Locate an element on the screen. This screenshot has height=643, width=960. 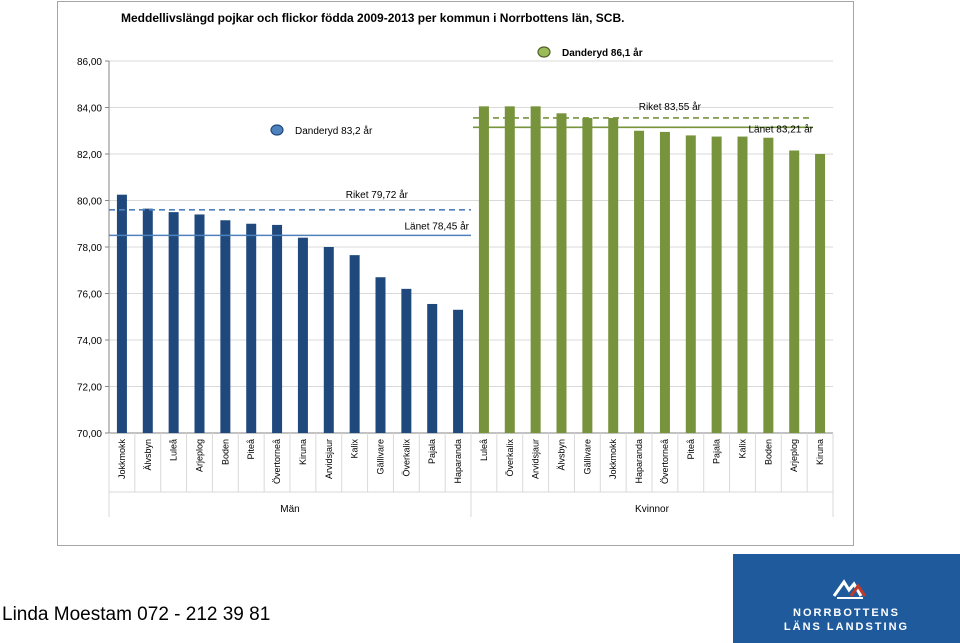
reference-line-label: Länet 78,45 år is located at coordinates (437, 226).